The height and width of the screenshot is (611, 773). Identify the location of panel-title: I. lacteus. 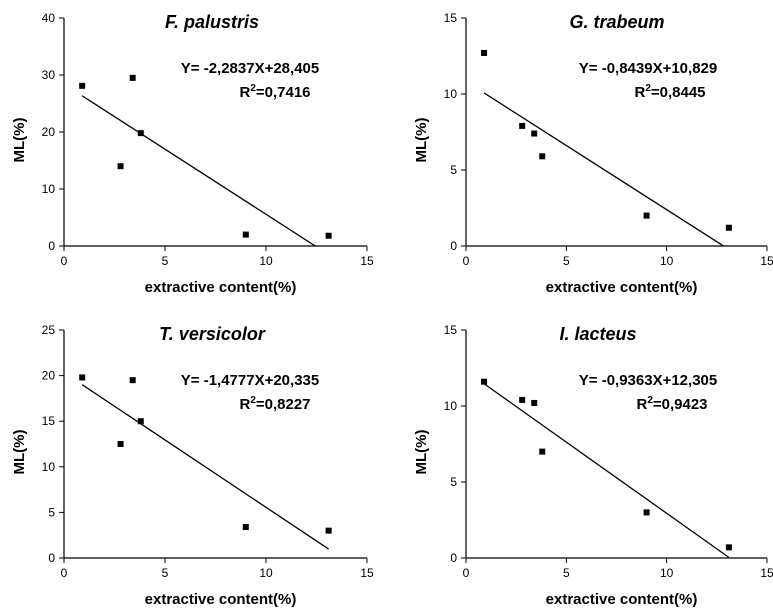
(597, 334).